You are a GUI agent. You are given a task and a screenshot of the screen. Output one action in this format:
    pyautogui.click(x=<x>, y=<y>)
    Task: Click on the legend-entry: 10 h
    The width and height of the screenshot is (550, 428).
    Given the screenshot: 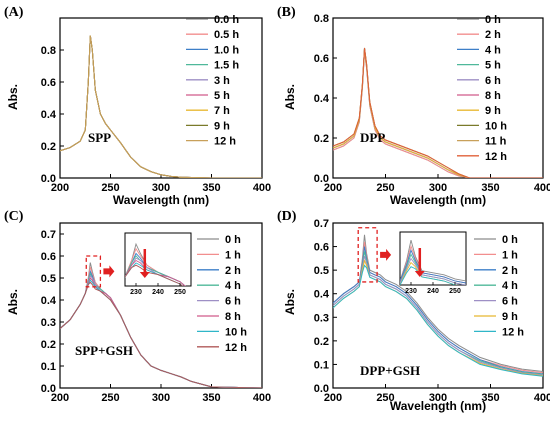 What is the action you would take?
    pyautogui.click(x=236, y=332)
    